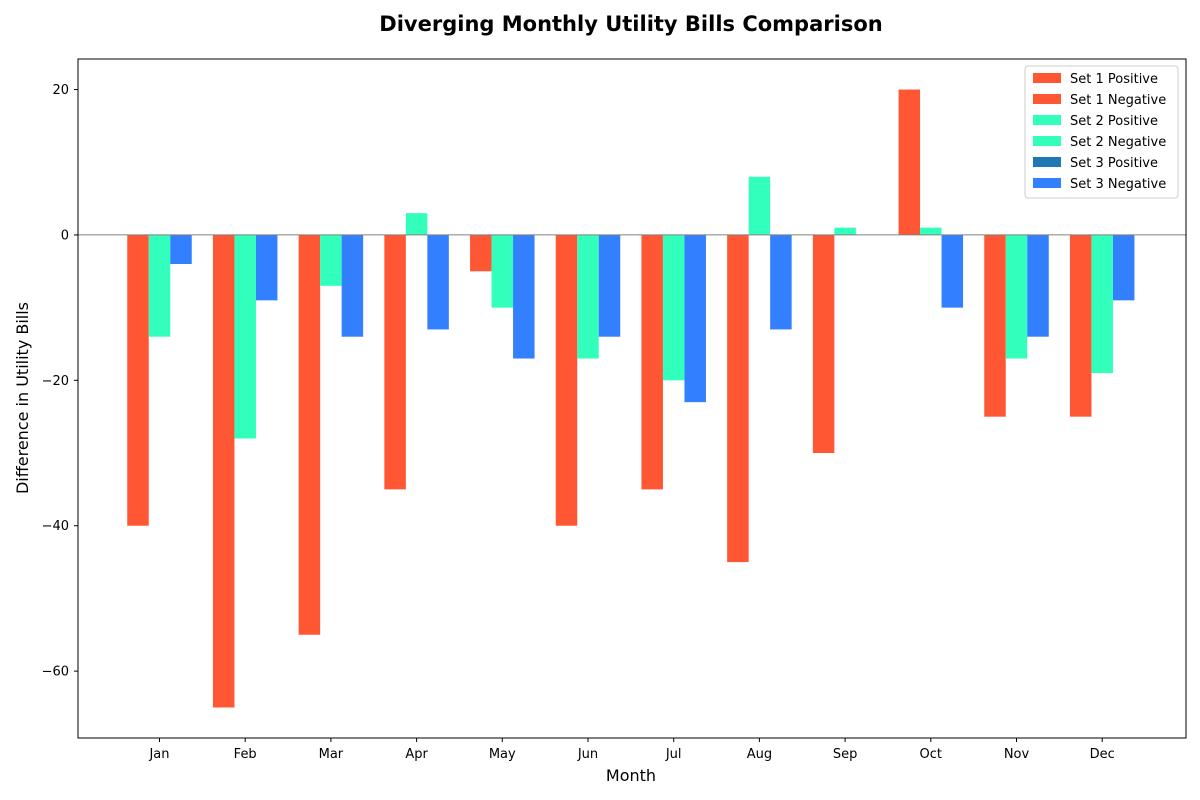 The height and width of the screenshot is (800, 1200). What do you see at coordinates (931, 754) in the screenshot?
I see `x-tick-label-oct: Oct` at bounding box center [931, 754].